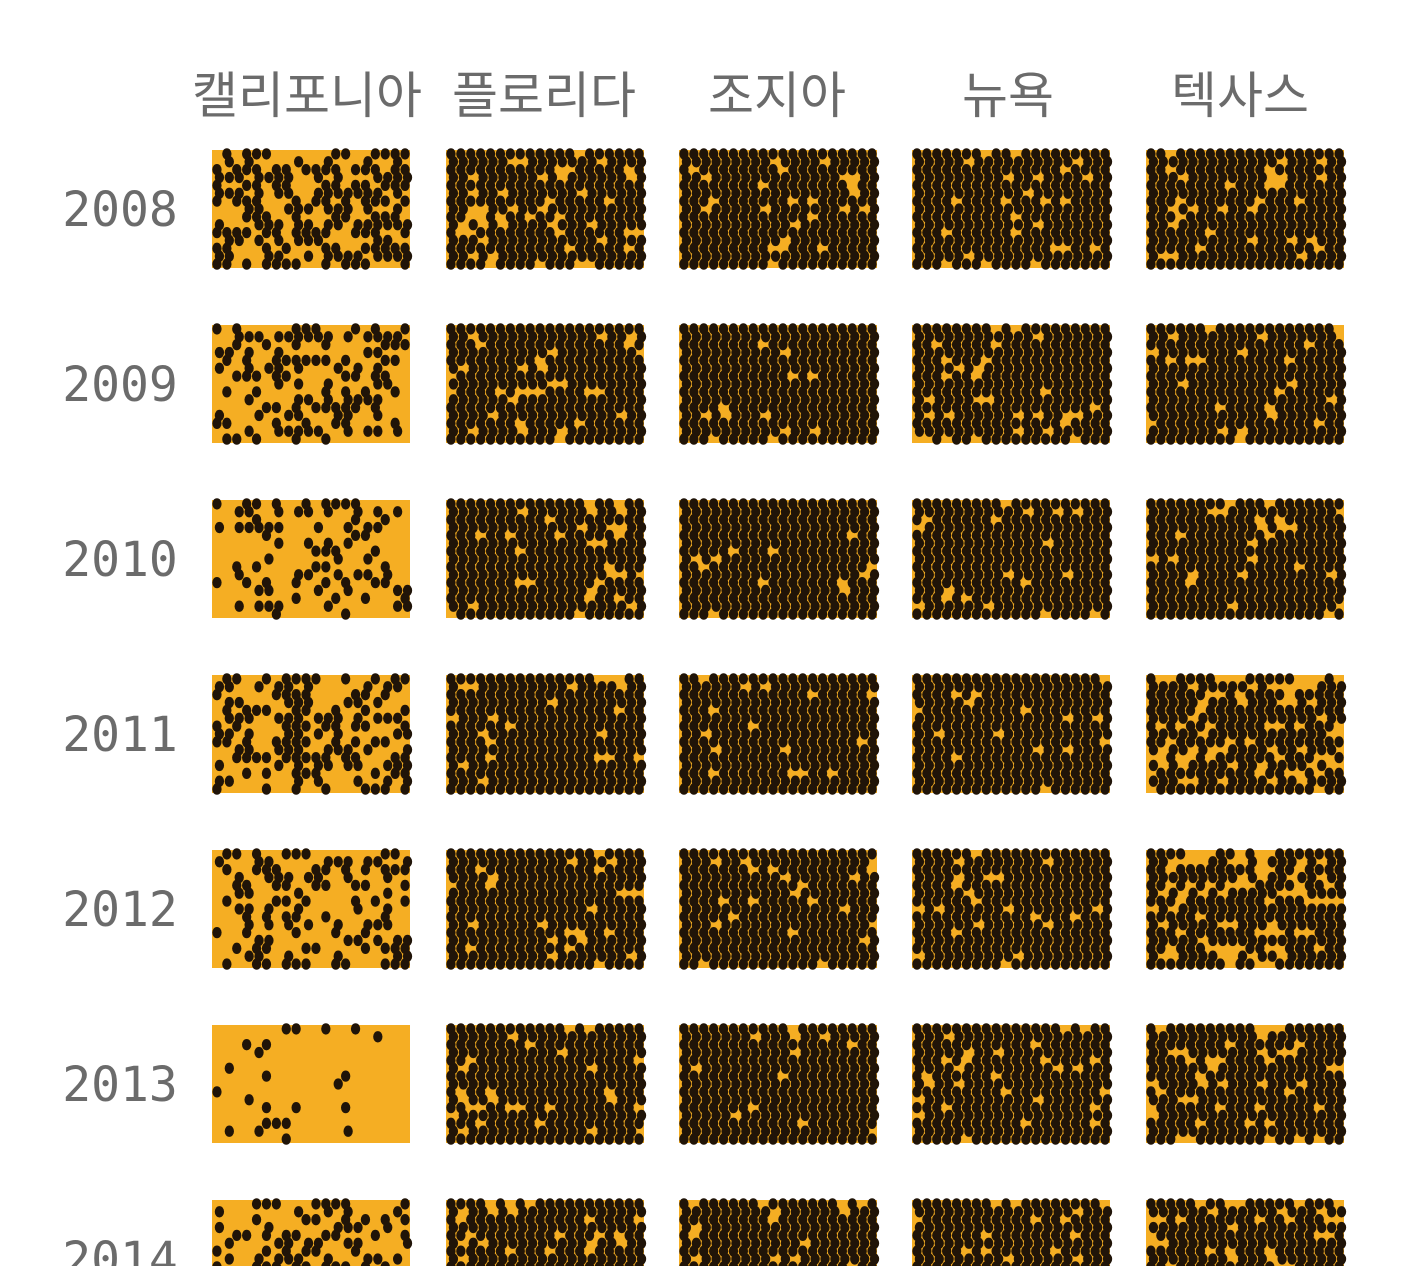  What do you see at coordinates (779, 209) in the screenshot?
I see `hex-grid-2008-col3` at bounding box center [779, 209].